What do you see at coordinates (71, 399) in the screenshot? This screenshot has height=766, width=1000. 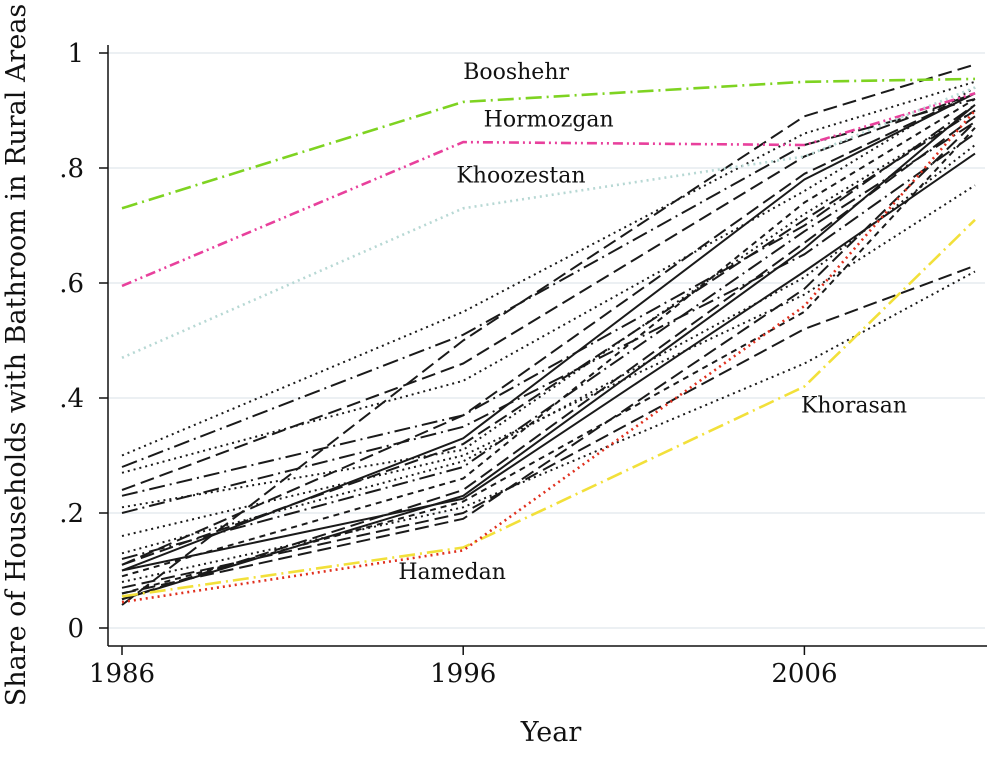 I see `y-tick-label: .4` at bounding box center [71, 399].